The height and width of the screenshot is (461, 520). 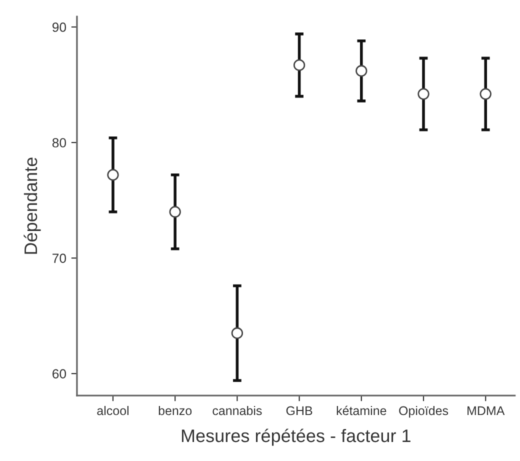 I want to click on x-tick-label: GHB, so click(x=299, y=411).